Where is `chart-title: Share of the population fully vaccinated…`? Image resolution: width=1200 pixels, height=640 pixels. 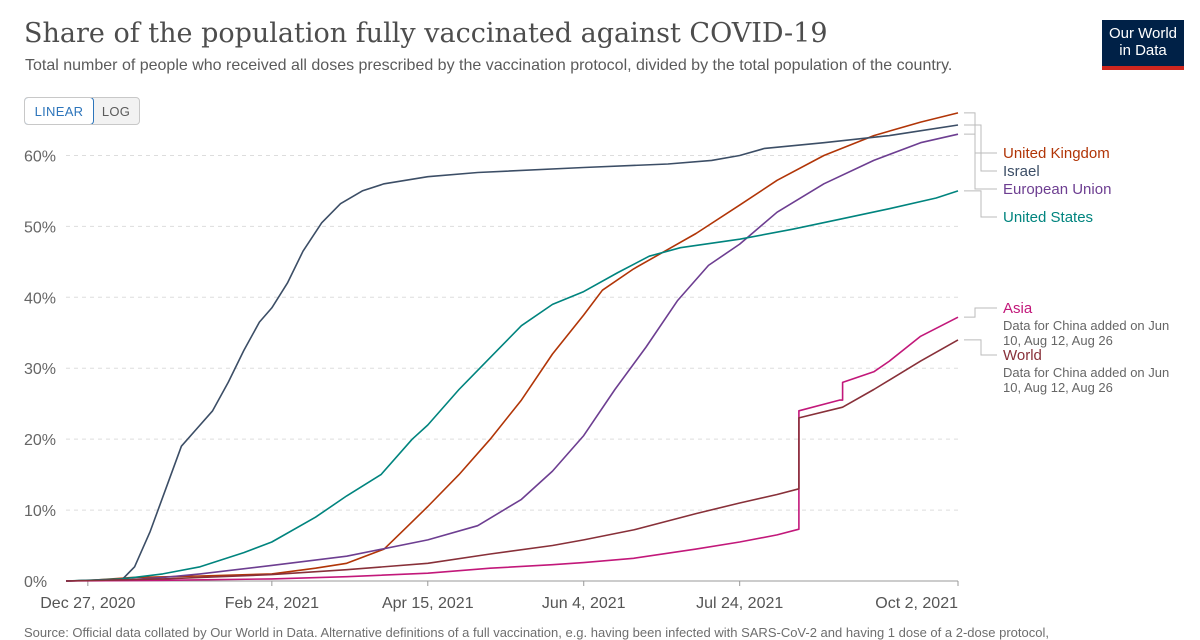
chart-title: Share of the population fully vaccinated… is located at coordinates (426, 33).